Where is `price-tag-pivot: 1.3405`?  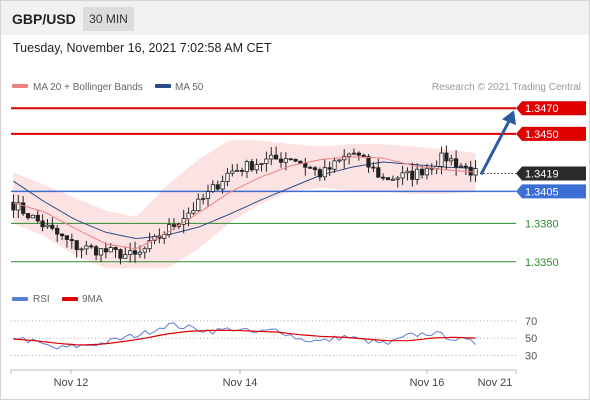
price-tag-pivot: 1.3405 is located at coordinates (551, 191).